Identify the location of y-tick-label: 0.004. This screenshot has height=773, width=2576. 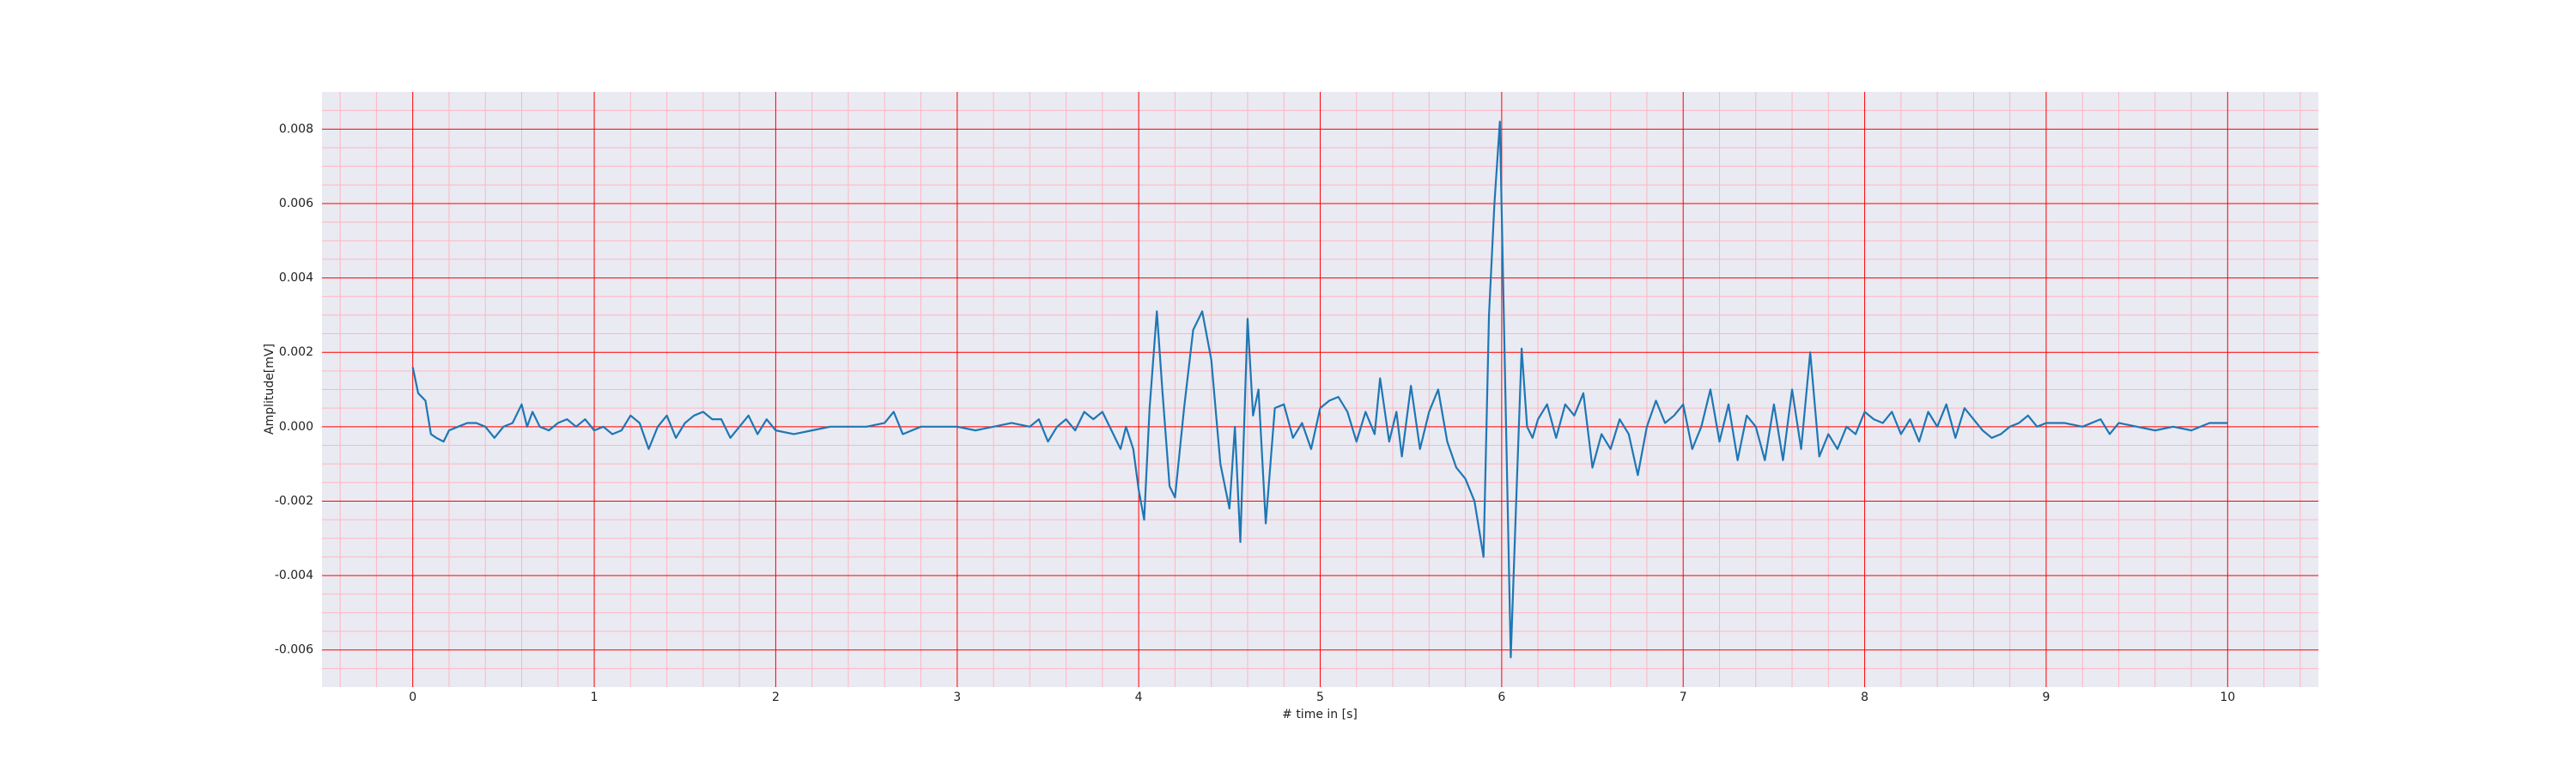
(296, 278).